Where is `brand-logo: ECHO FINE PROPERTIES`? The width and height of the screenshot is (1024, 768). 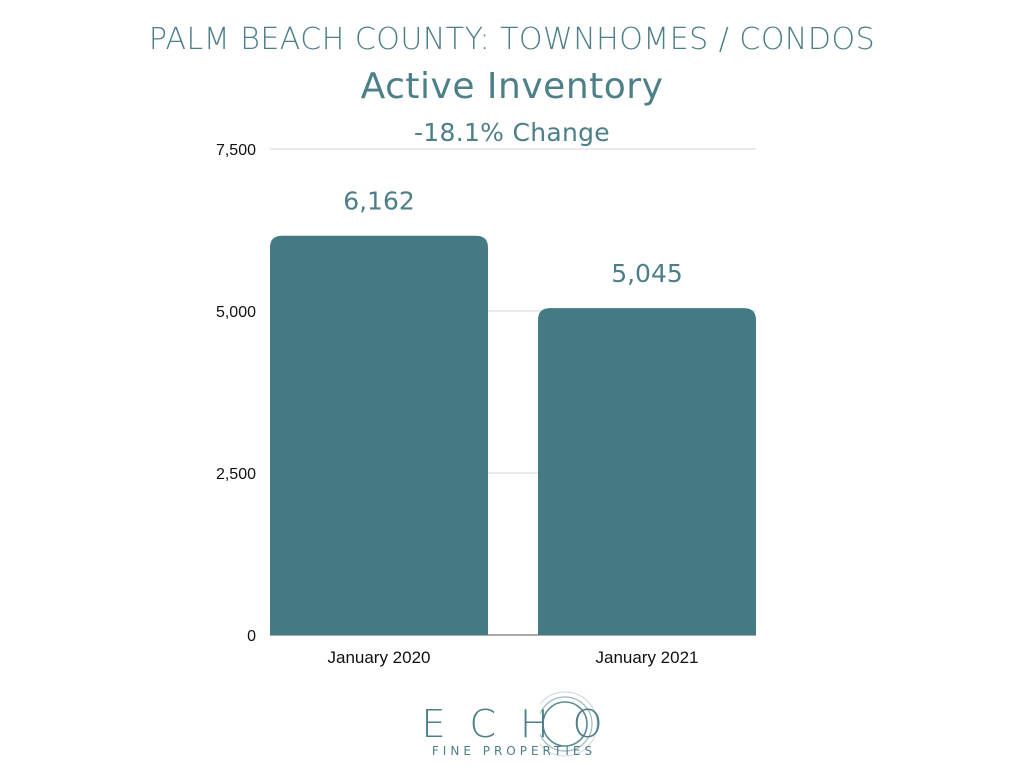
brand-logo: ECHO FINE PROPERTIES is located at coordinates (512, 729).